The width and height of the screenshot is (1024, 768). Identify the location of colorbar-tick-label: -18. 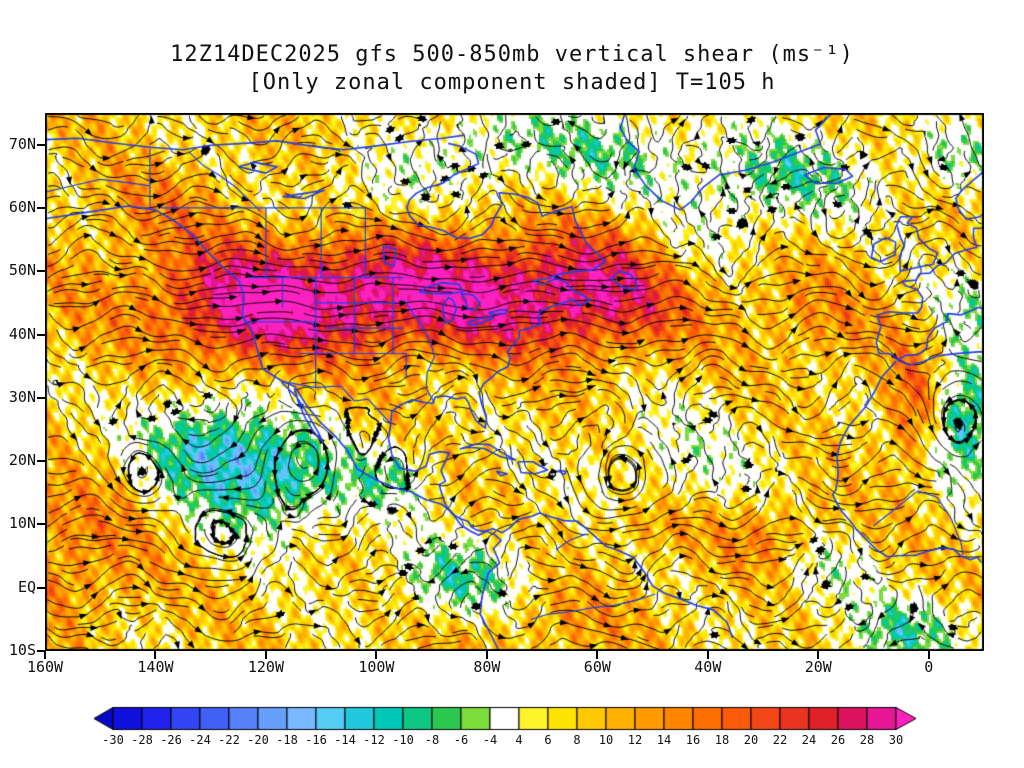
(287, 740).